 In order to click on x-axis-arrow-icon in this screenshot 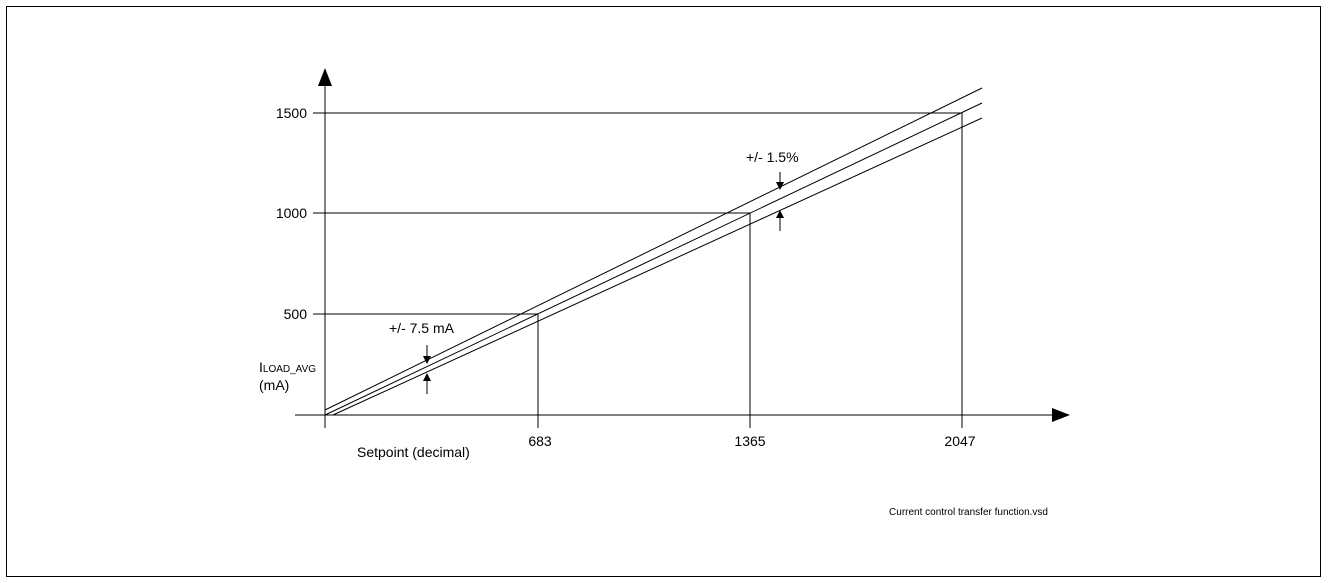, I will do `click(1061, 415)`.